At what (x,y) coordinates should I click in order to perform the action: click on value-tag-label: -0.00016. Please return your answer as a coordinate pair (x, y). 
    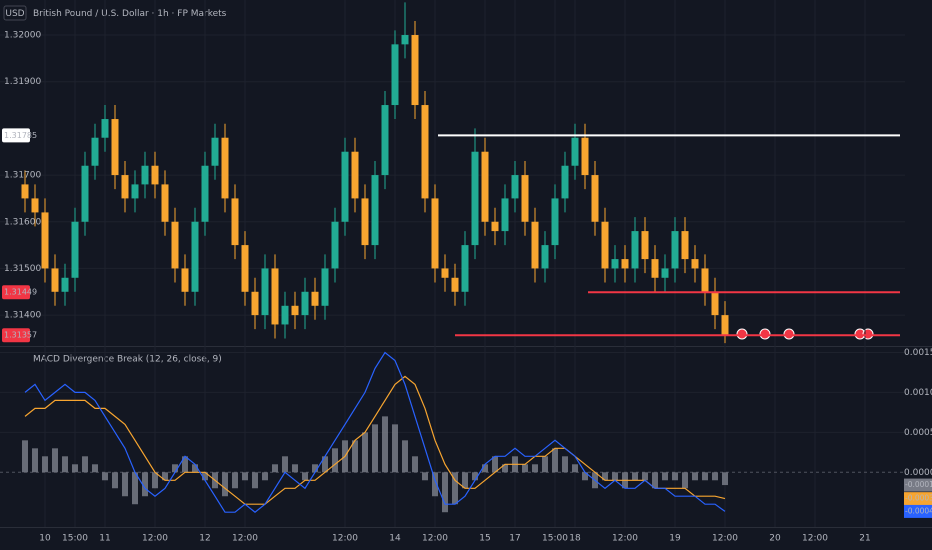
    Looking at the image, I should click on (918, 484).